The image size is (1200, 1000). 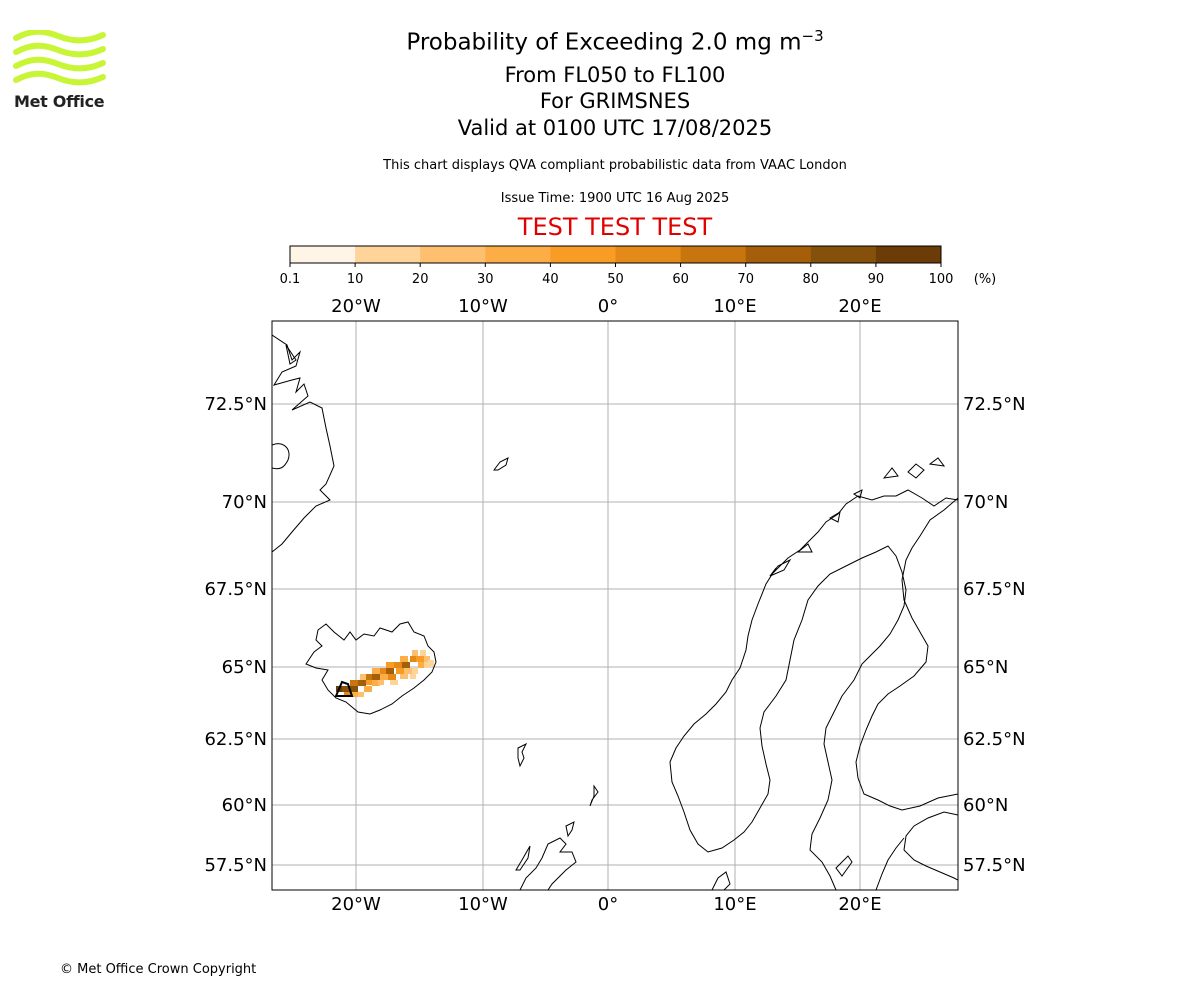 What do you see at coordinates (59, 57) in the screenshot?
I see `logo-waves-icon` at bounding box center [59, 57].